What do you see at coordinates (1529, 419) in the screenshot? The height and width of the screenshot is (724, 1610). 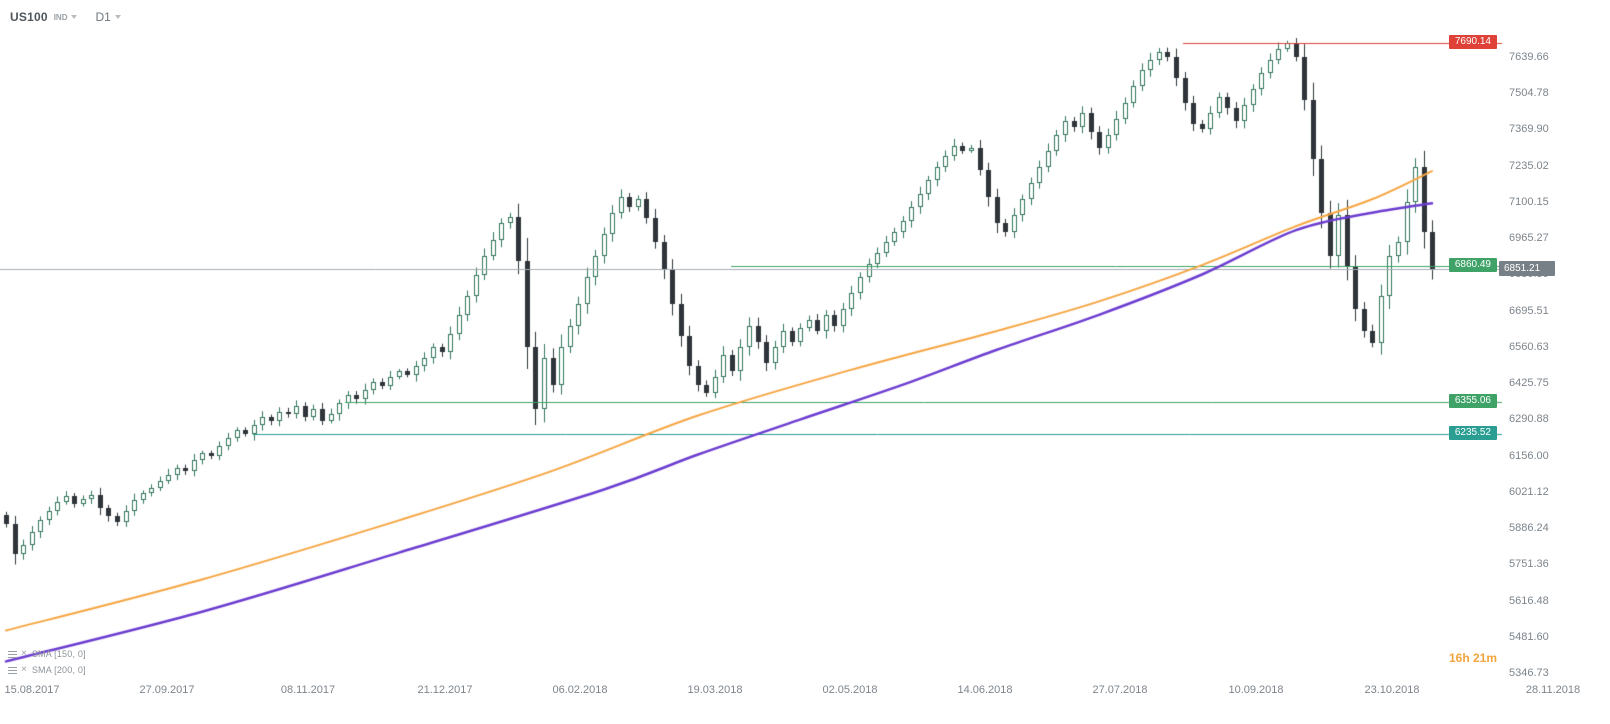 I see `price-axis-label: 6290.88` at bounding box center [1529, 419].